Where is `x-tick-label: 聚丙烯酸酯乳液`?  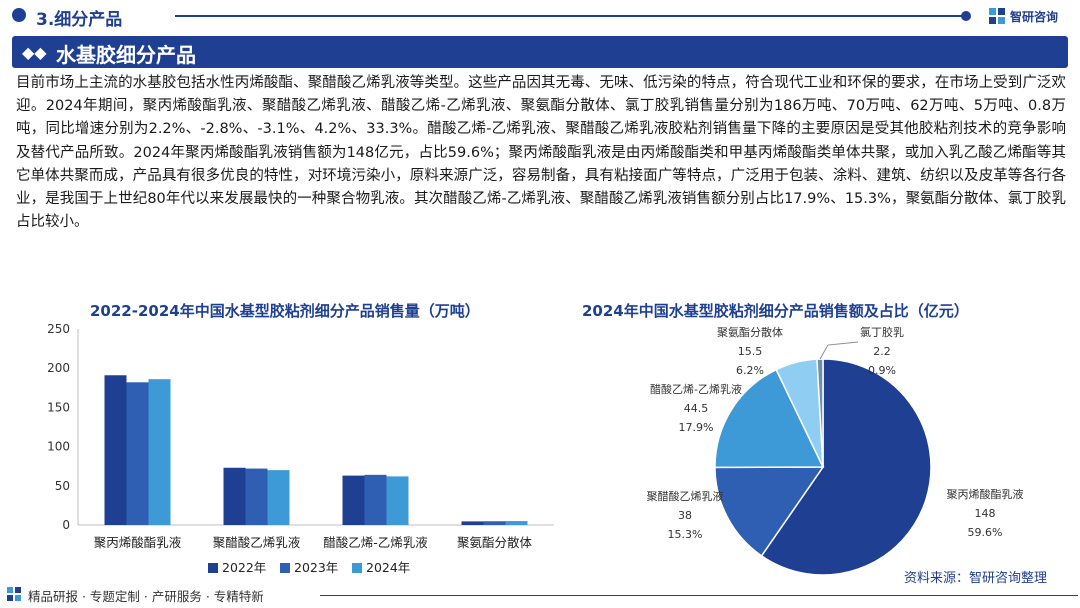 x-tick-label: 聚丙烯酸酯乳液 is located at coordinates (138, 542).